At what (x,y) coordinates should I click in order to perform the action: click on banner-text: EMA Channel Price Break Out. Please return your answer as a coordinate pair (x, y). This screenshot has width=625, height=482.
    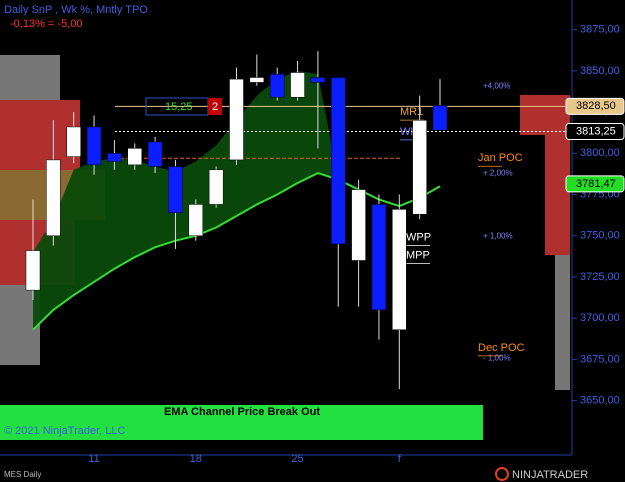
    Looking at the image, I should click on (242, 412).